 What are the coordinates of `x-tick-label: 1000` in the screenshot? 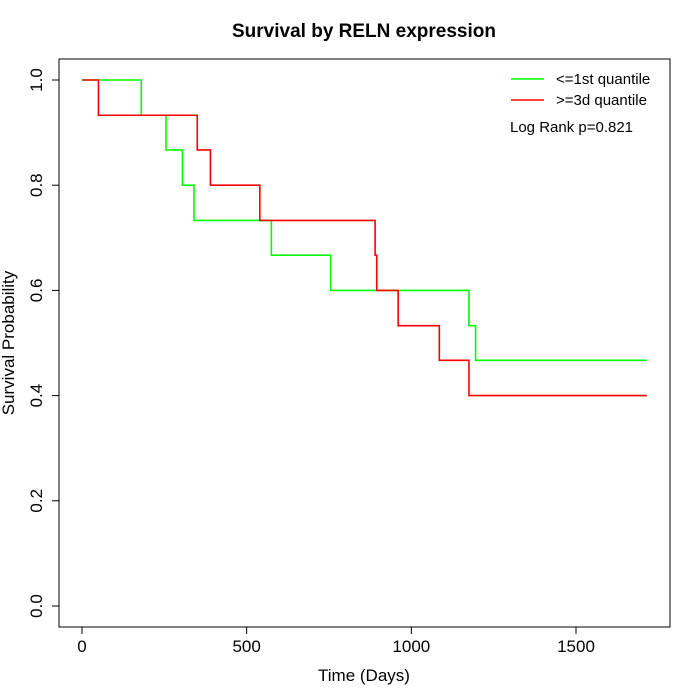 It's located at (411, 646).